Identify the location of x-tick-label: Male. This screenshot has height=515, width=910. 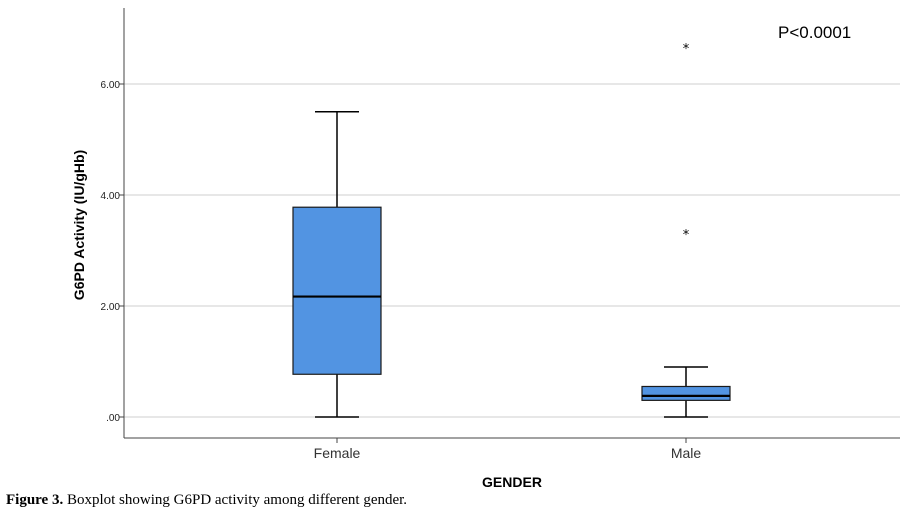
(686, 453).